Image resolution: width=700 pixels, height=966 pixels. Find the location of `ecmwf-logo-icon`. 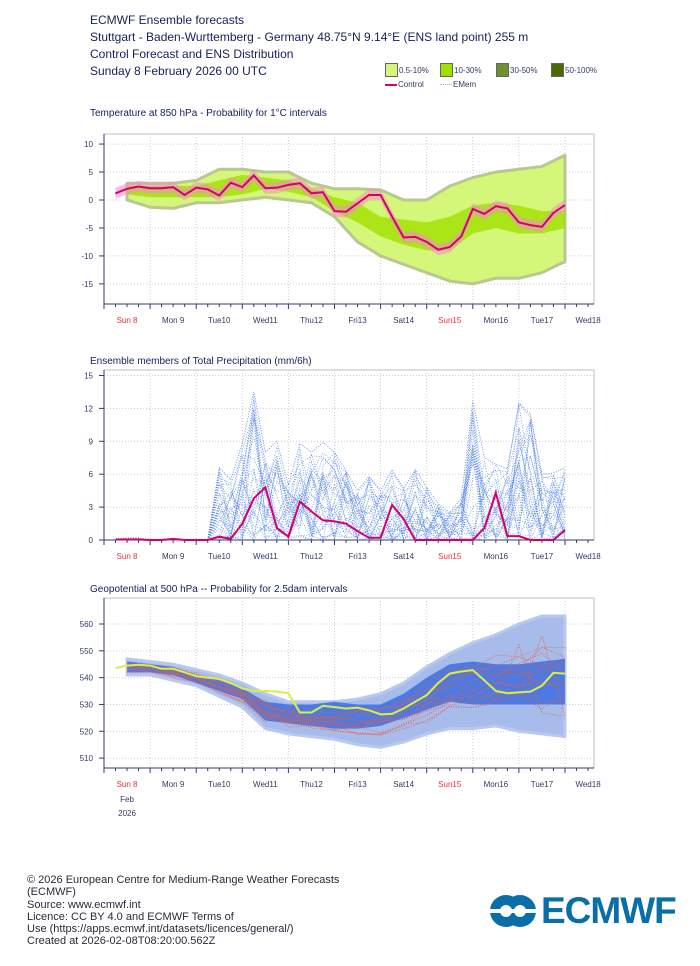

ecmwf-logo-icon is located at coordinates (513, 911).